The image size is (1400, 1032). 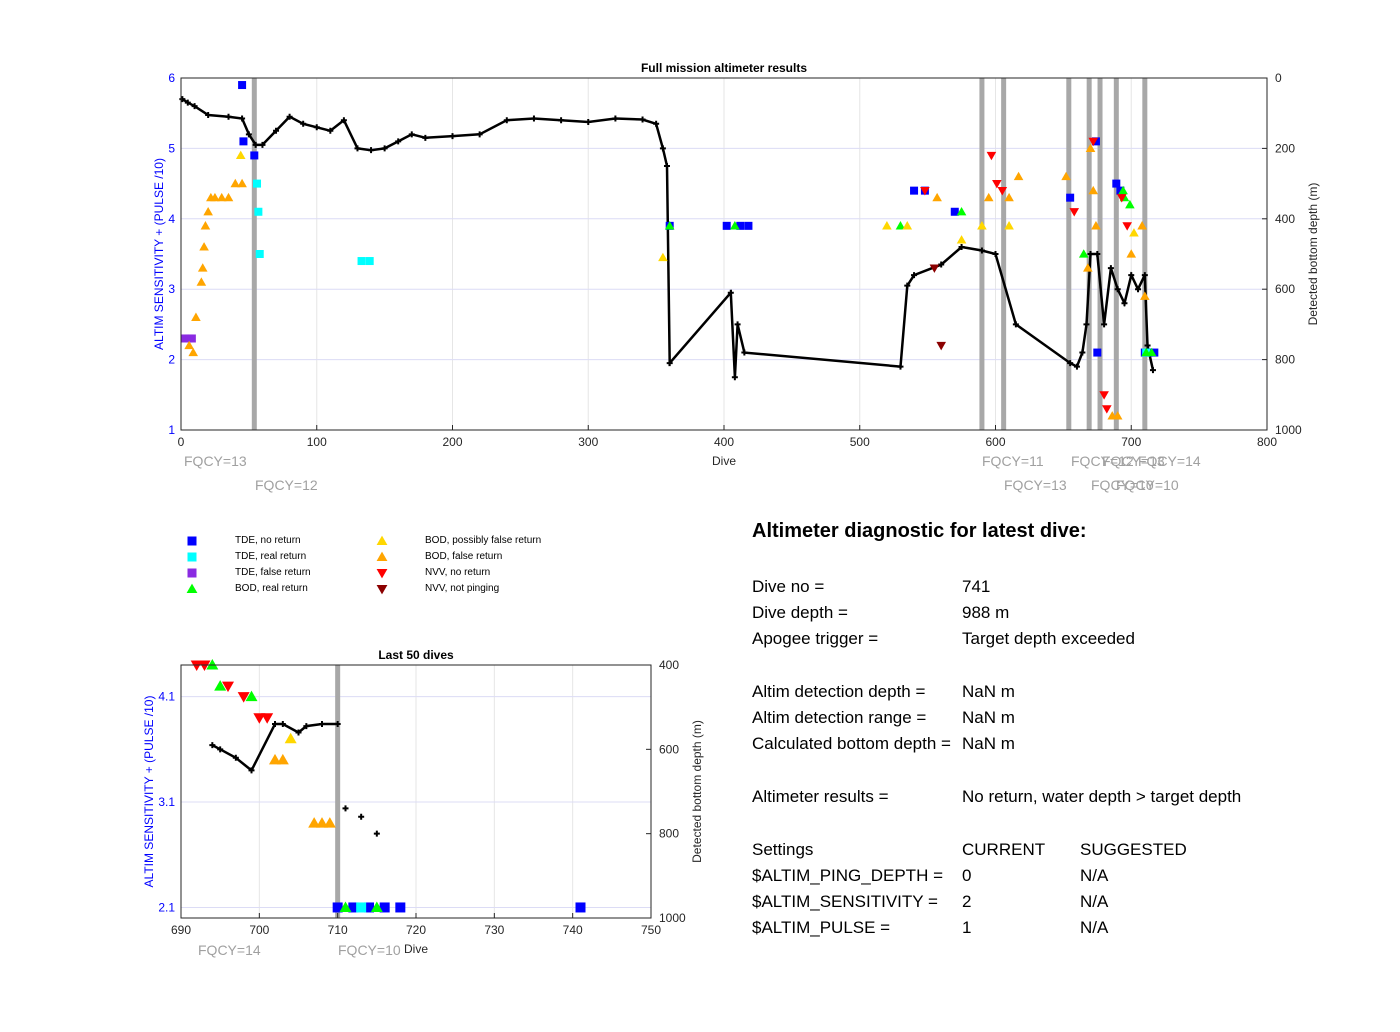 I want to click on diagnostic-key: Apogee trigger =, so click(x=815, y=638).